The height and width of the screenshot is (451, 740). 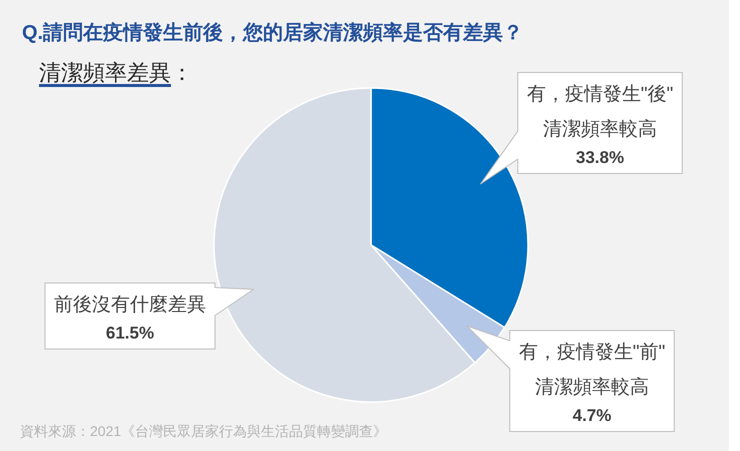 I want to click on slice-label: 有，疫情發生"後" 清潔頻率較高, so click(x=600, y=112).